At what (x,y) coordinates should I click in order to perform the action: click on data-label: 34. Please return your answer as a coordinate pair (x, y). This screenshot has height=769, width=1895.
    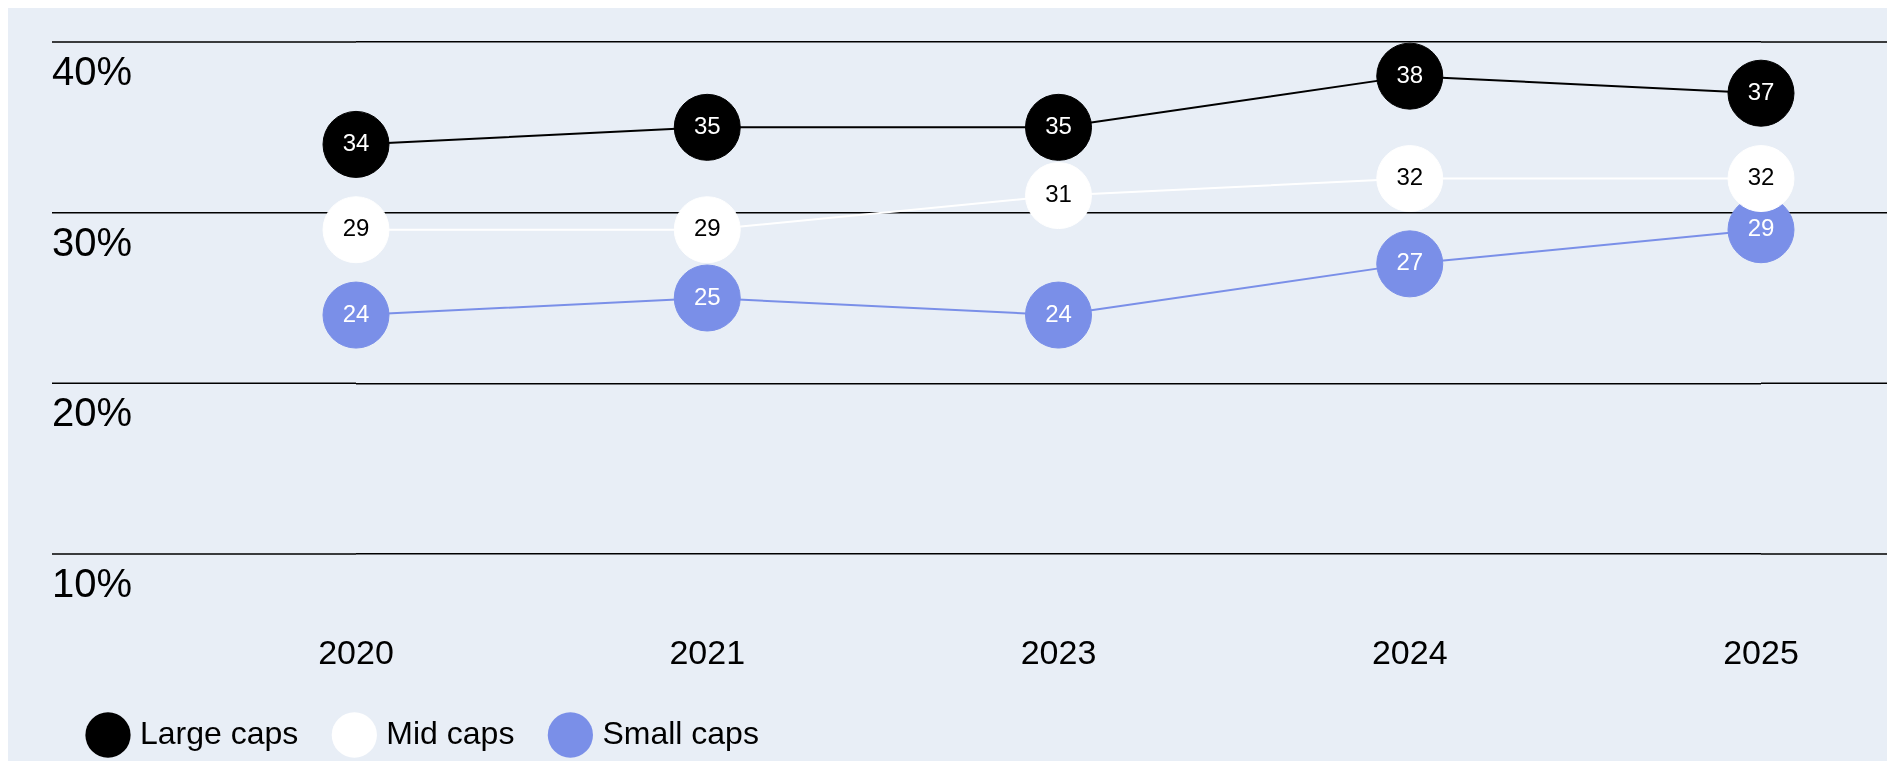
    Looking at the image, I should click on (356, 143).